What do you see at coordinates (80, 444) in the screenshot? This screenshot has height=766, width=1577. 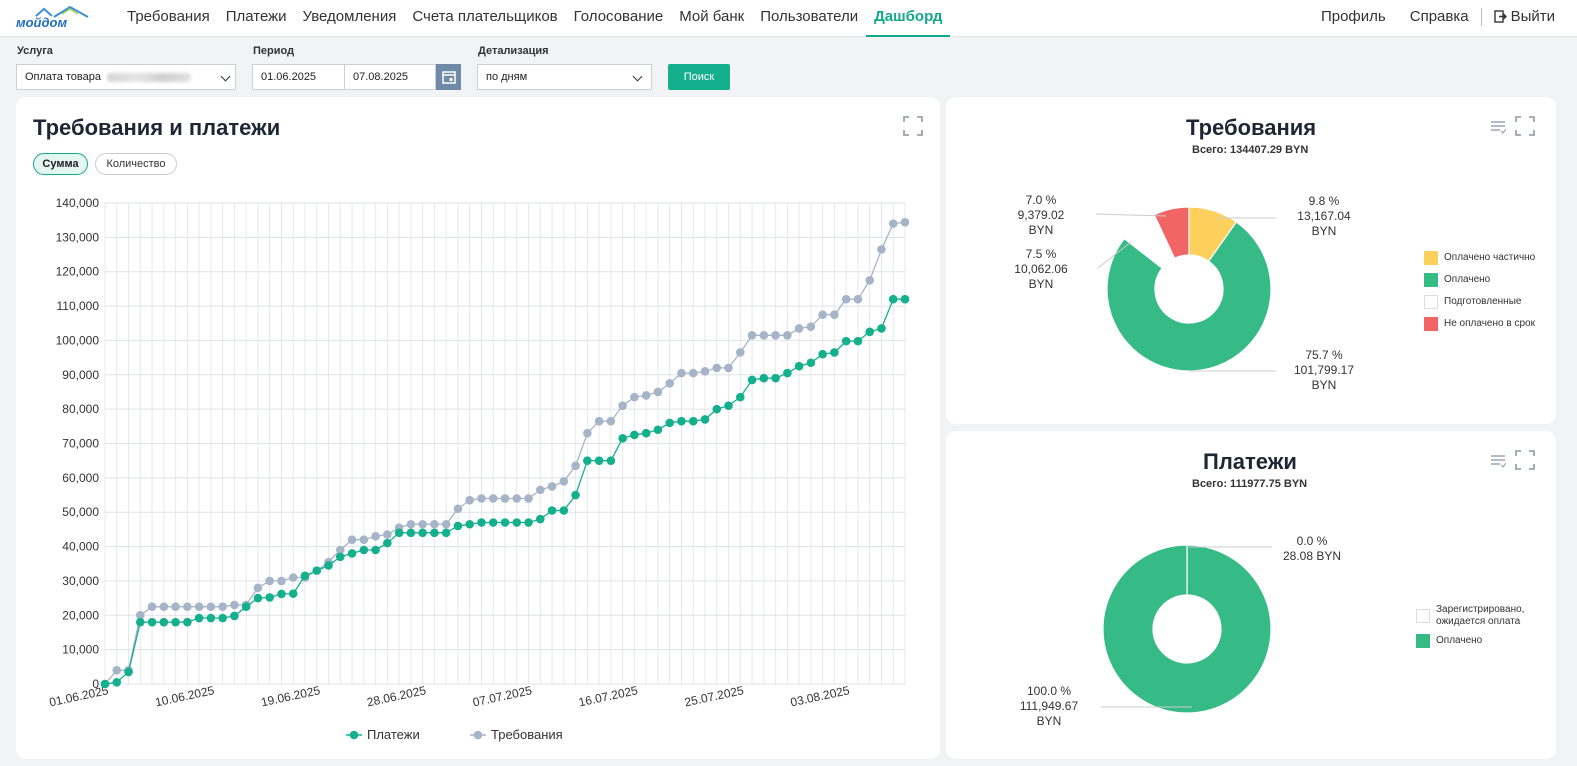 I see `y-tick-label: 70,000` at bounding box center [80, 444].